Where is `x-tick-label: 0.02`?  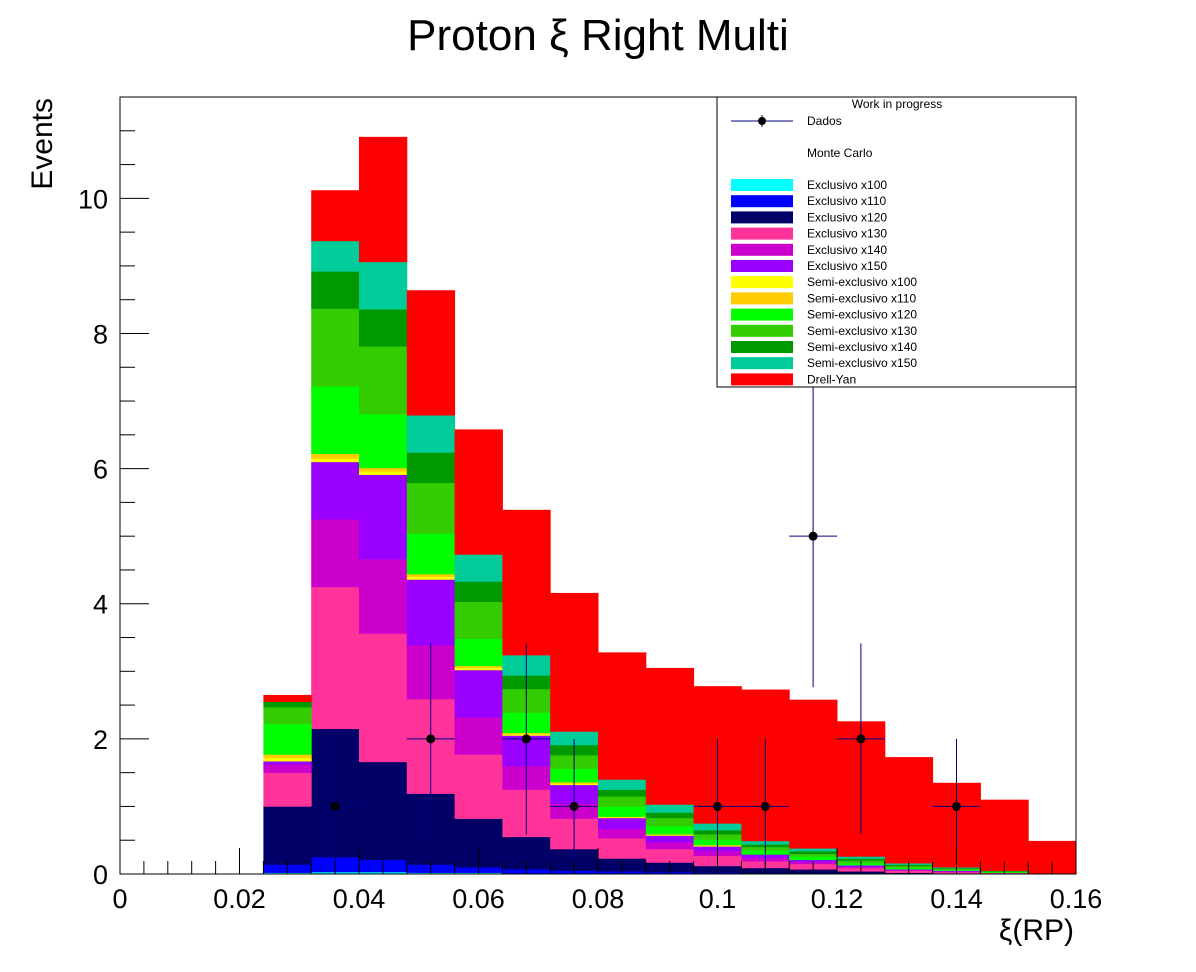
x-tick-label: 0.02 is located at coordinates (239, 899).